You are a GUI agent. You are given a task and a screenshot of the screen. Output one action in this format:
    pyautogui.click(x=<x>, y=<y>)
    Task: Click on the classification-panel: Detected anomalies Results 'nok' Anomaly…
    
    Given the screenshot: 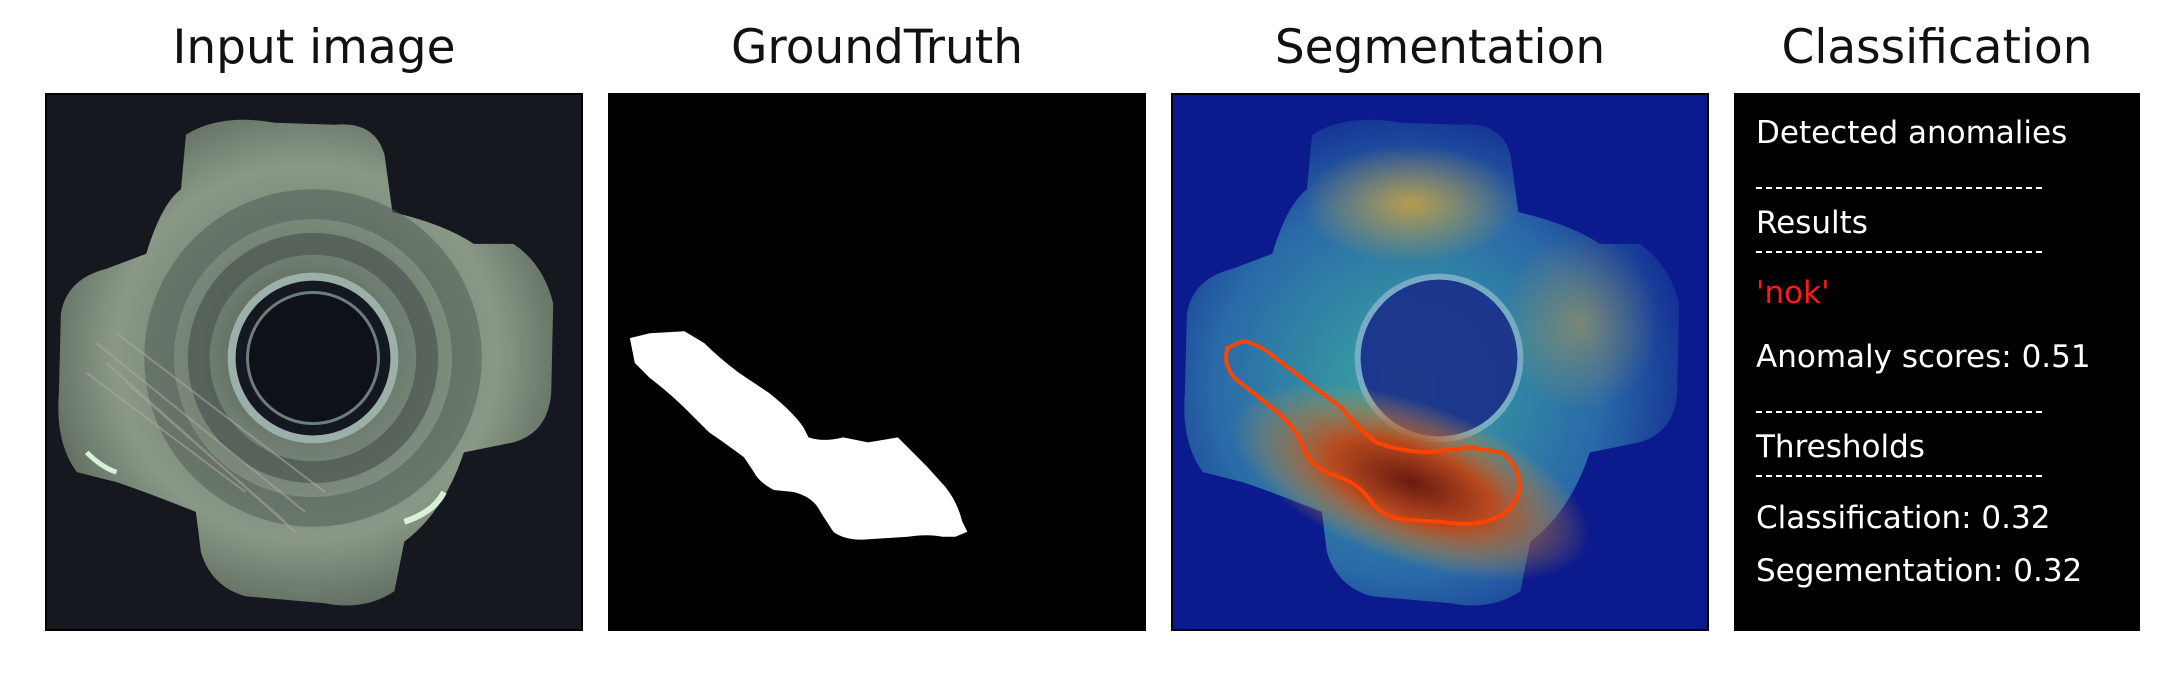 What is the action you would take?
    pyautogui.click(x=1937, y=362)
    